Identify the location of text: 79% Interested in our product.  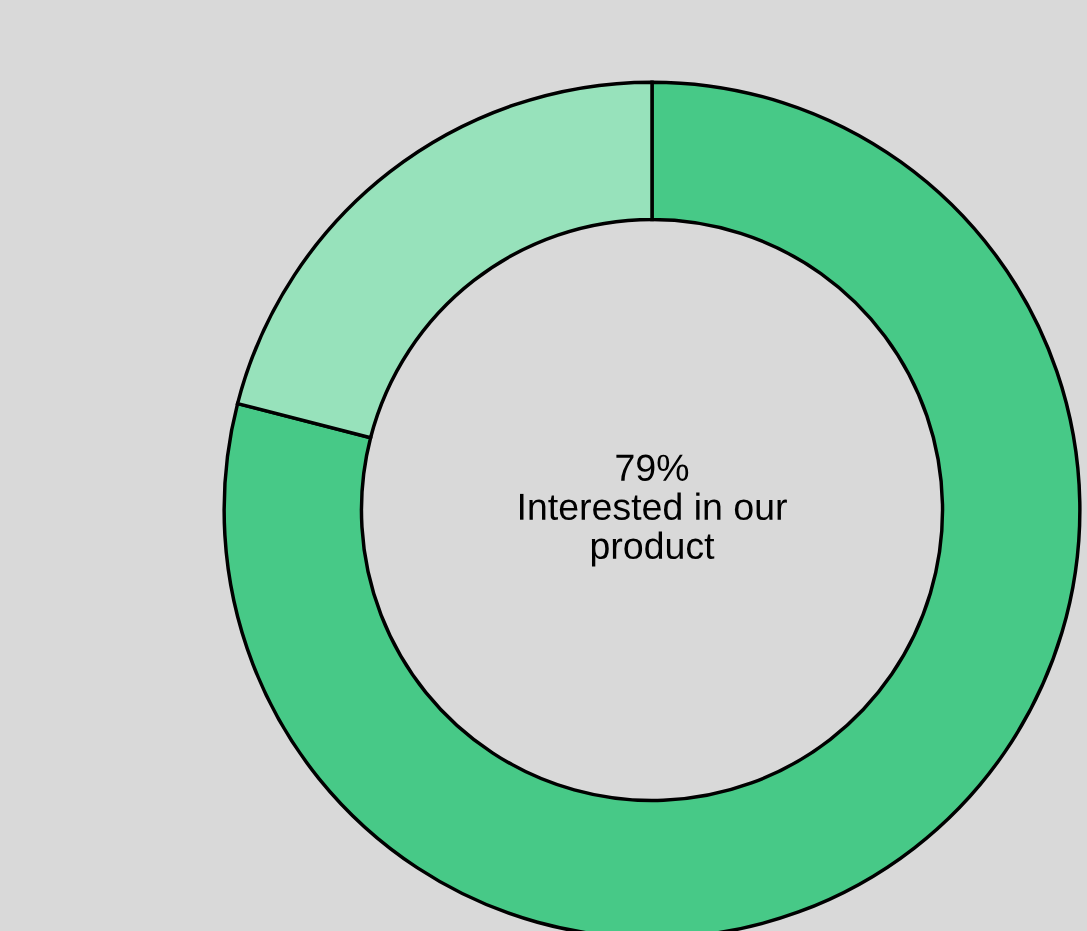
(653, 510).